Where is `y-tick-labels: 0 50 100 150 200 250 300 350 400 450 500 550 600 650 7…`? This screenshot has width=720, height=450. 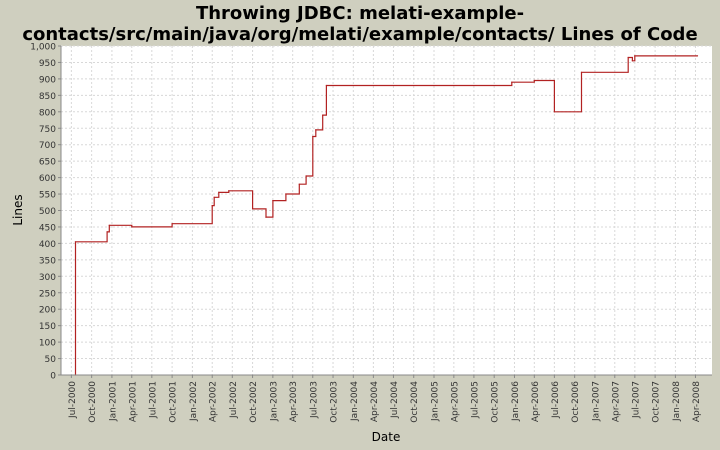 y-tick-labels: 0 50 100 150 200 250 300 350 400 450 500 550 600 650 7… is located at coordinates (45, 212).